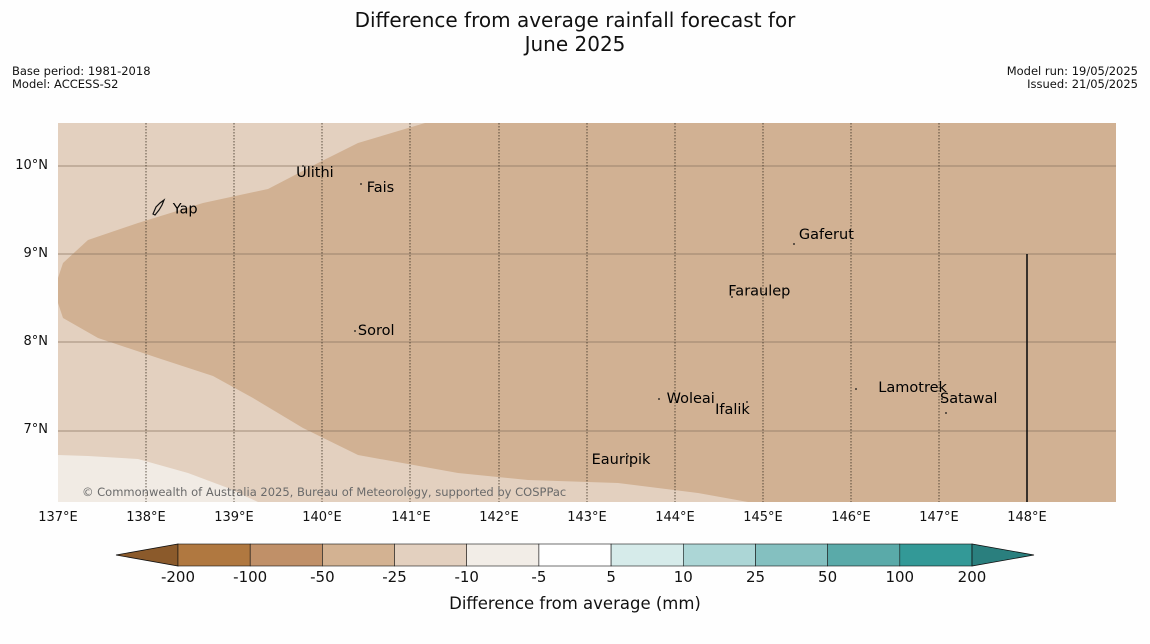 The width and height of the screenshot is (1150, 644). What do you see at coordinates (185, 209) in the screenshot?
I see `place-label-yap: Yap` at bounding box center [185, 209].